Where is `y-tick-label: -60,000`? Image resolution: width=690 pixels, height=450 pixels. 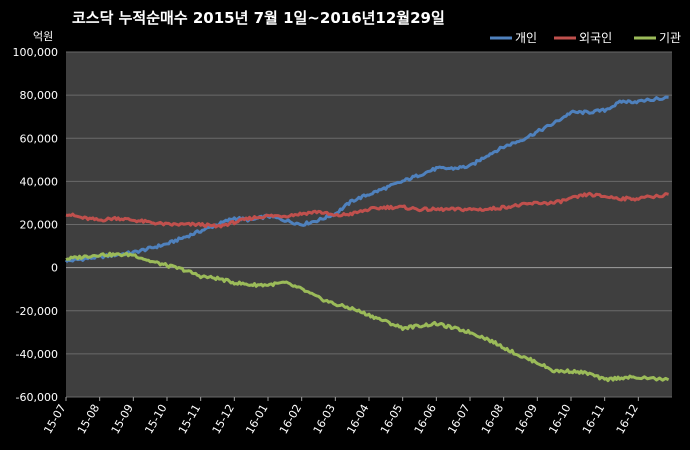
y-tick-label: -60,000 is located at coordinates (37, 397).